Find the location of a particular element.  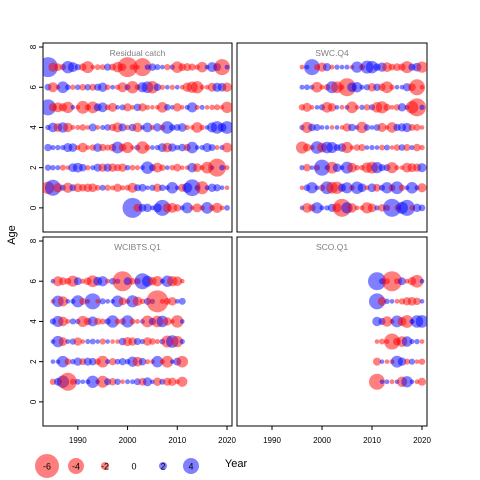

x-tick-label: 2010 is located at coordinates (372, 440).